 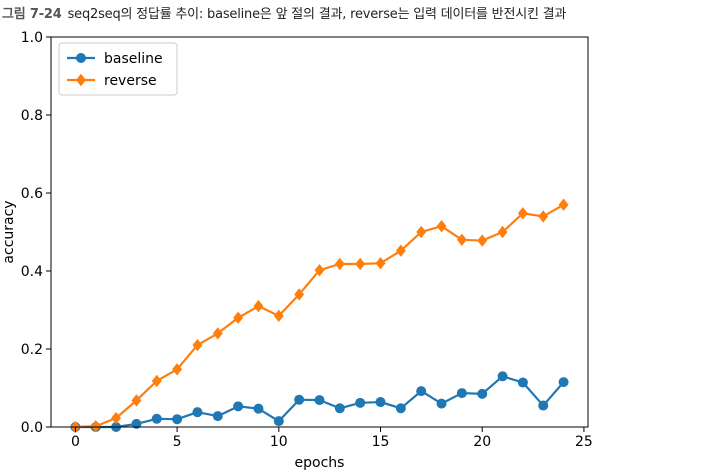 I want to click on x-tick-label: 10, so click(x=279, y=442).